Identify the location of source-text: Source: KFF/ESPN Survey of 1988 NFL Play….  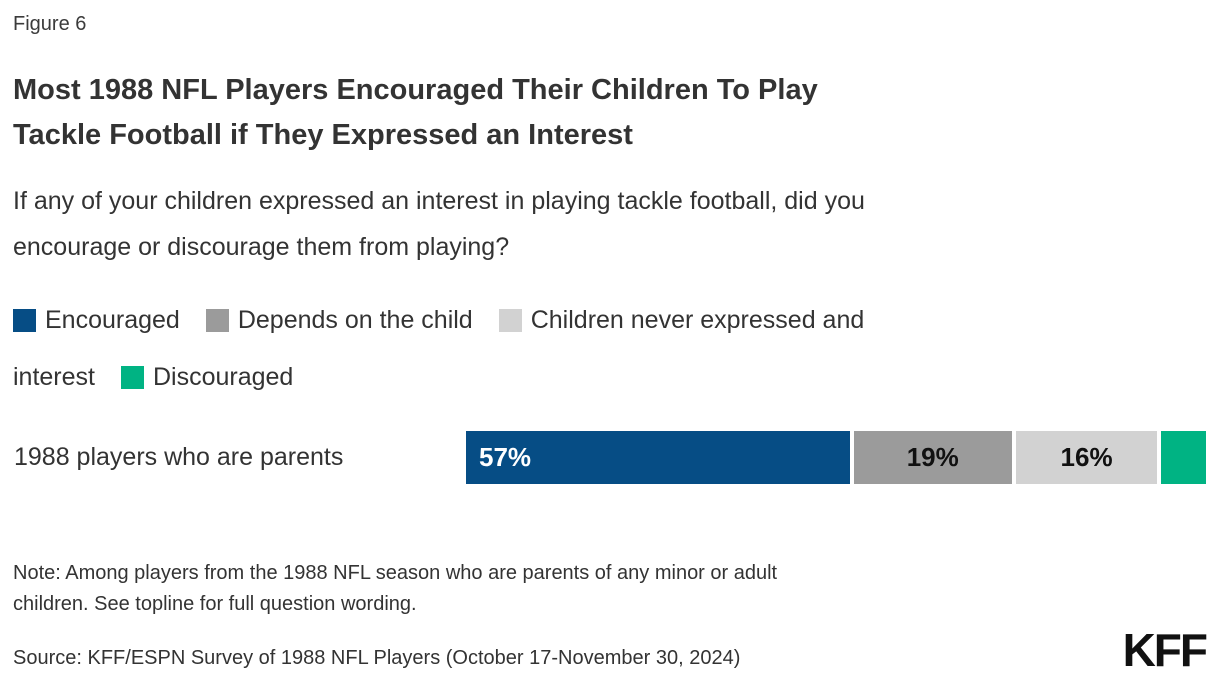
(377, 658).